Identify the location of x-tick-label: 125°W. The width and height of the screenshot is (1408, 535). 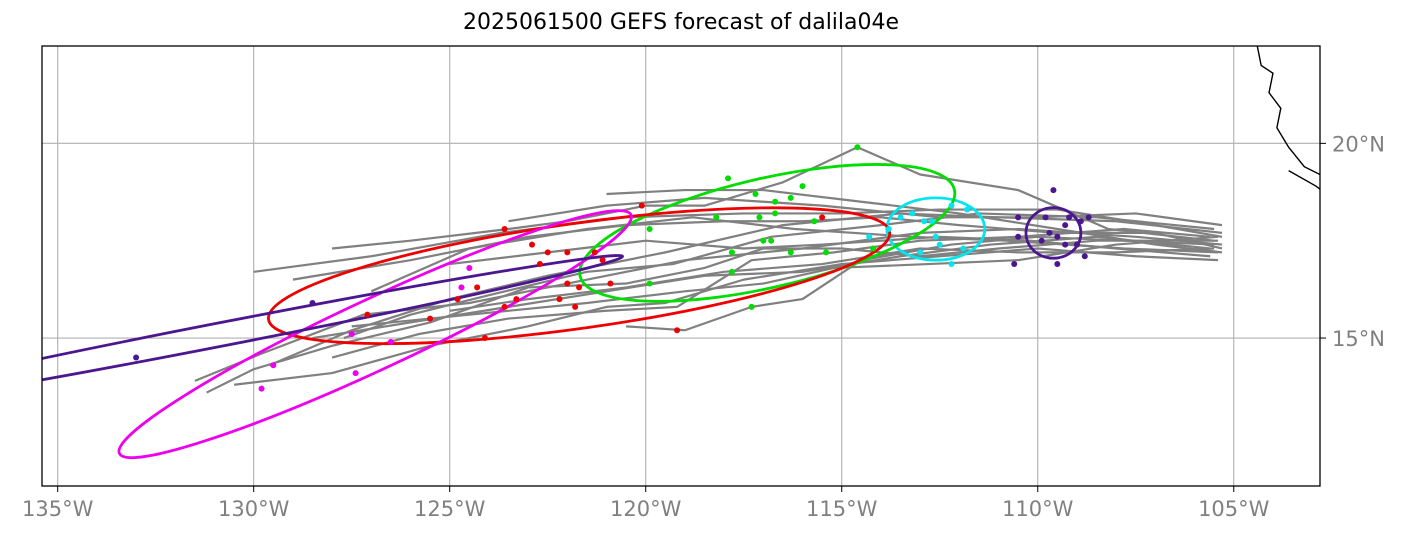
(450, 509).